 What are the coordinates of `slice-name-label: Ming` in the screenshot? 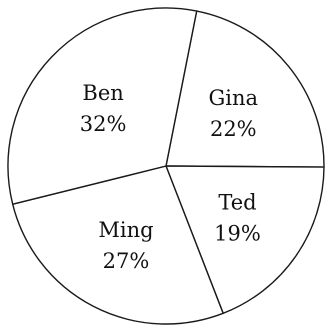 It's located at (125, 230).